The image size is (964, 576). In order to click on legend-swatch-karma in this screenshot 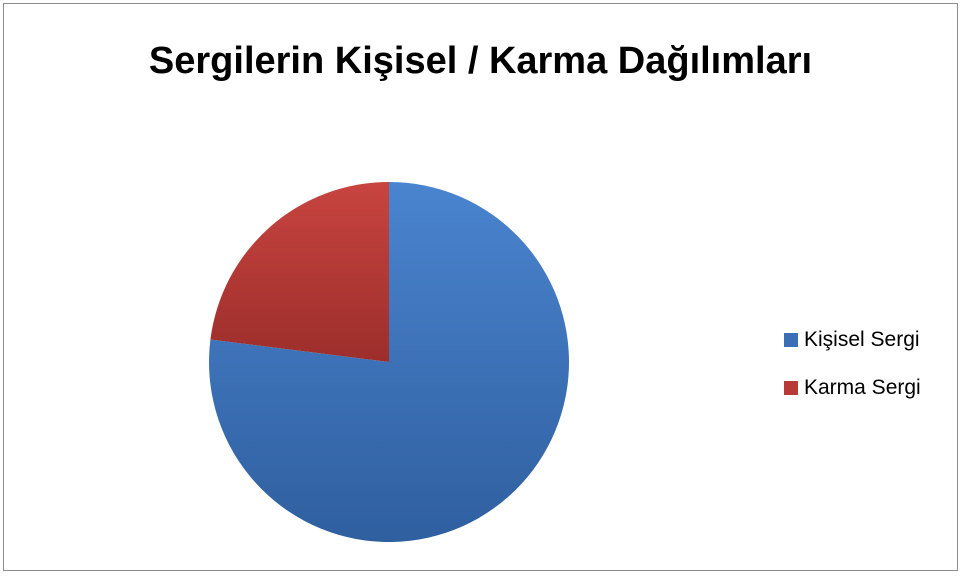, I will do `click(791, 388)`.